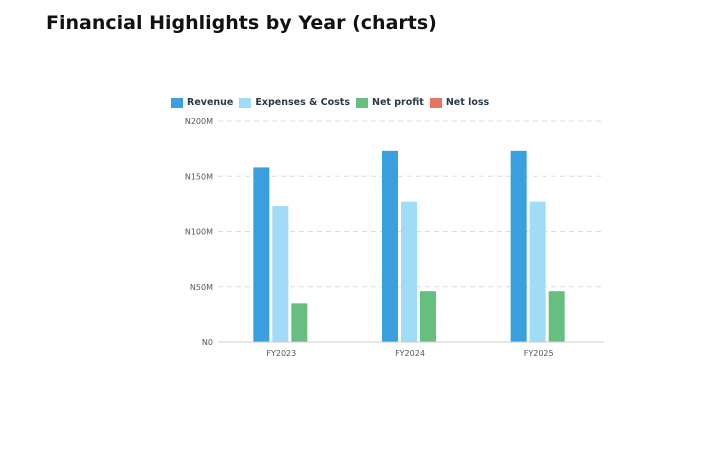  What do you see at coordinates (241, 23) in the screenshot?
I see `page-title: Financial Highlights by Year (charts)` at bounding box center [241, 23].